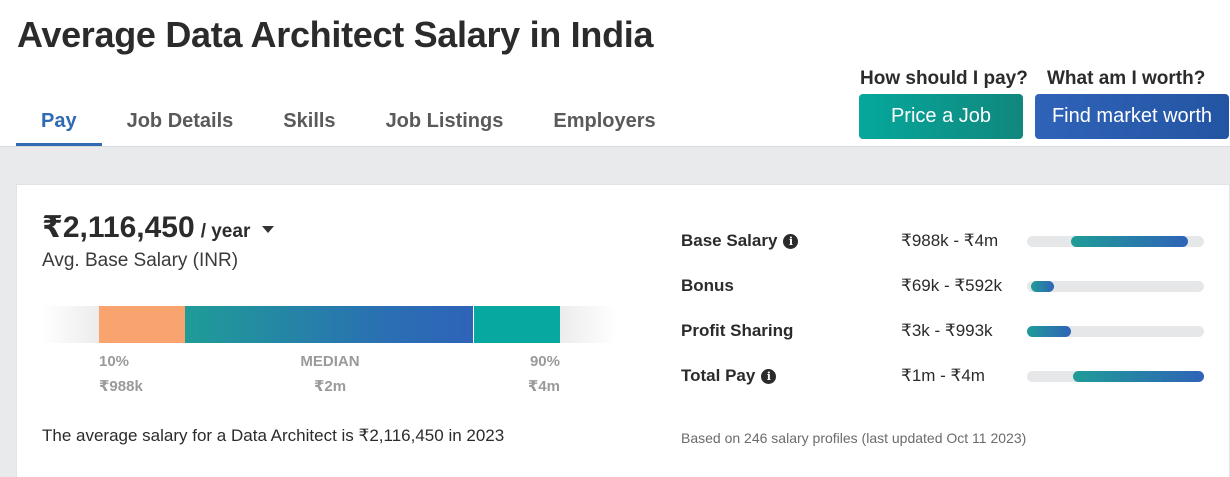 Image resolution: width=1230 pixels, height=477 pixels. I want to click on tab-pay: Pay, so click(59, 125).